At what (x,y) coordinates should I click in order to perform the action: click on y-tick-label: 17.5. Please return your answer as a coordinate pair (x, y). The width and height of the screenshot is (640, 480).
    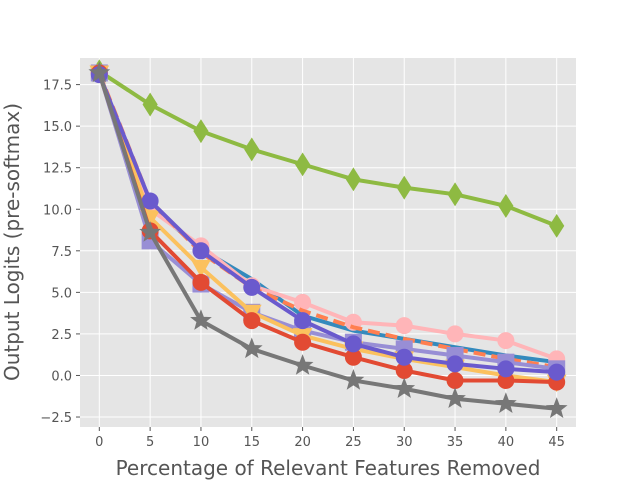
    Looking at the image, I should click on (57, 86).